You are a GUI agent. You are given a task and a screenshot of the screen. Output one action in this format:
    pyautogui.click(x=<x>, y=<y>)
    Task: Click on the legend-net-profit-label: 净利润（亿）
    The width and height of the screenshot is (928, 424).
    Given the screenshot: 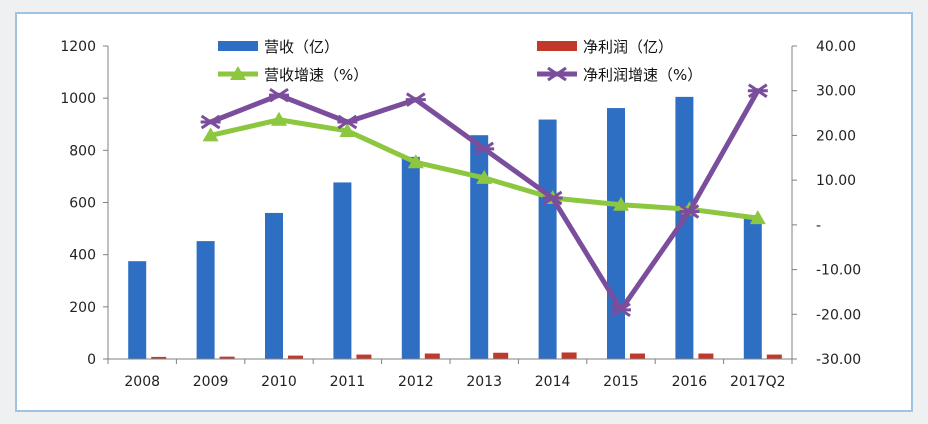 What is the action you would take?
    pyautogui.click(x=628, y=47)
    